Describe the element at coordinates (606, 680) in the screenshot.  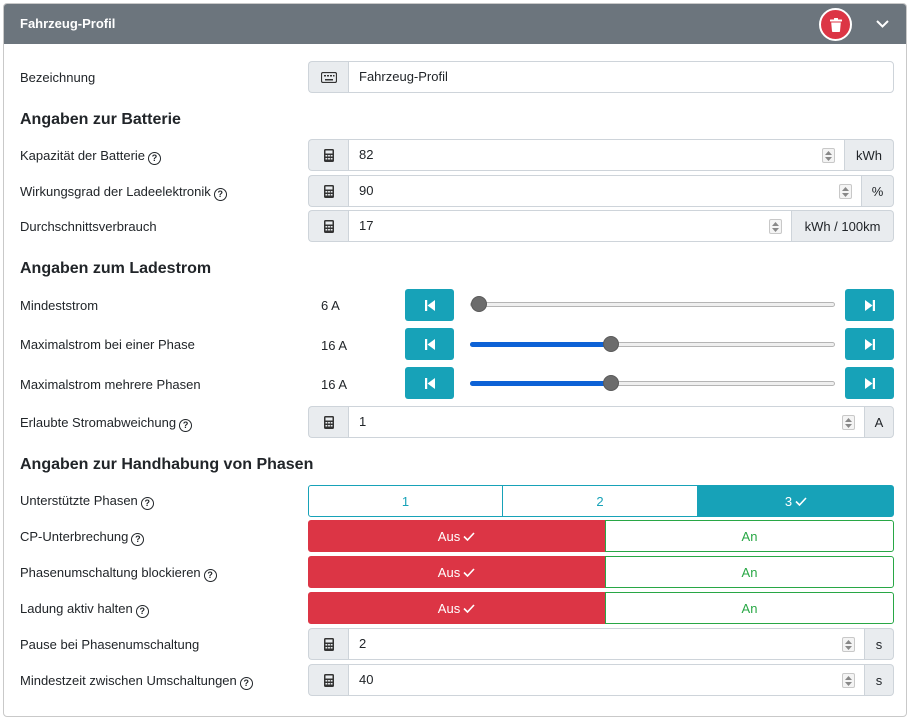
I see `min-time-field: 40` at that location.